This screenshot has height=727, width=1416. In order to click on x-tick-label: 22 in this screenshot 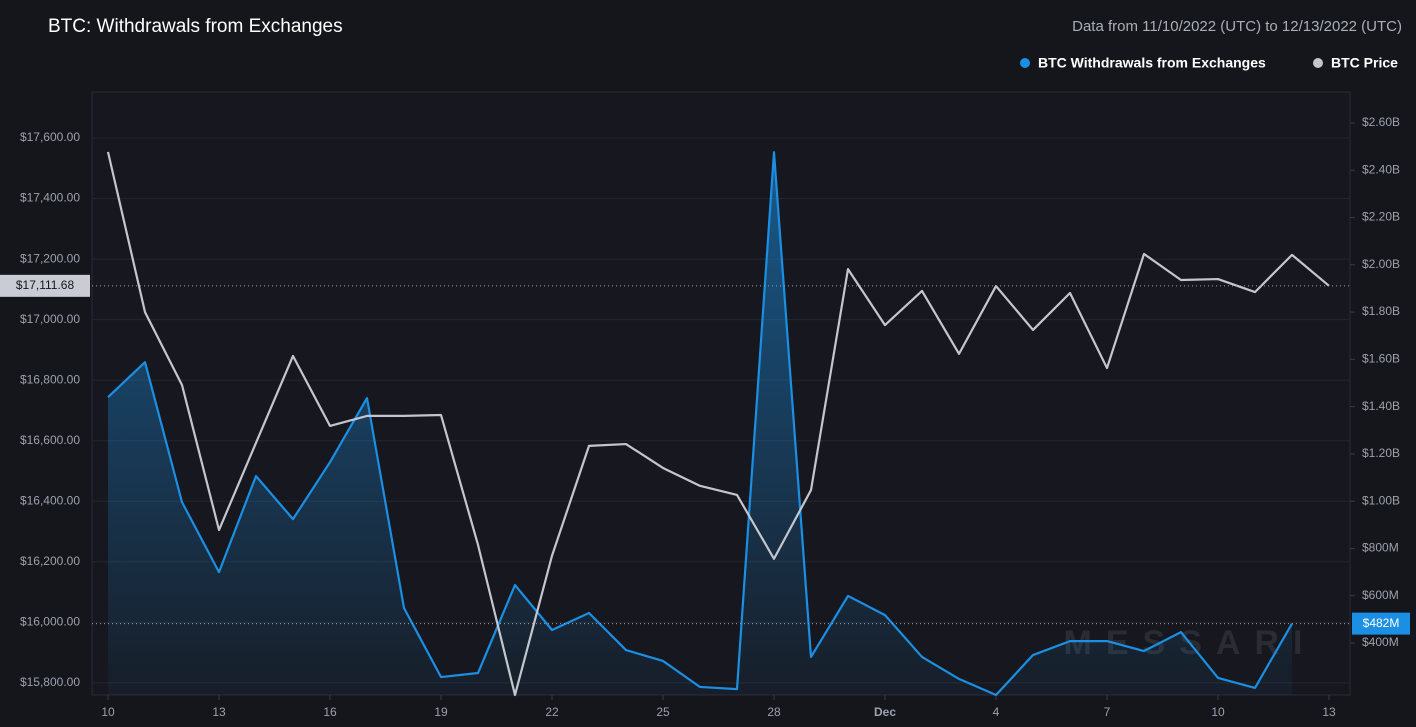, I will do `click(552, 712)`.